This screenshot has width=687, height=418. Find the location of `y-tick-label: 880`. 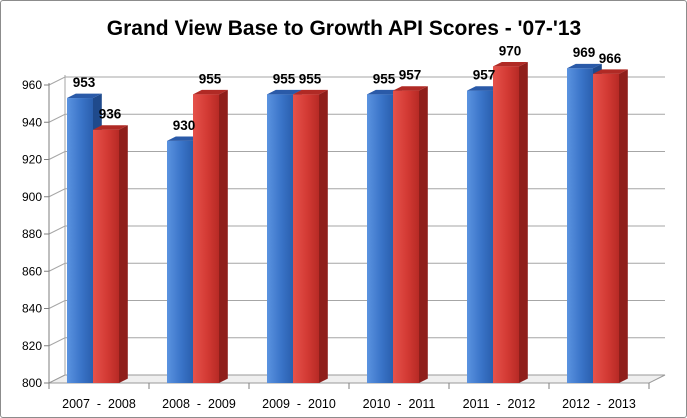

y-tick-label: 880 is located at coordinates (32, 234).